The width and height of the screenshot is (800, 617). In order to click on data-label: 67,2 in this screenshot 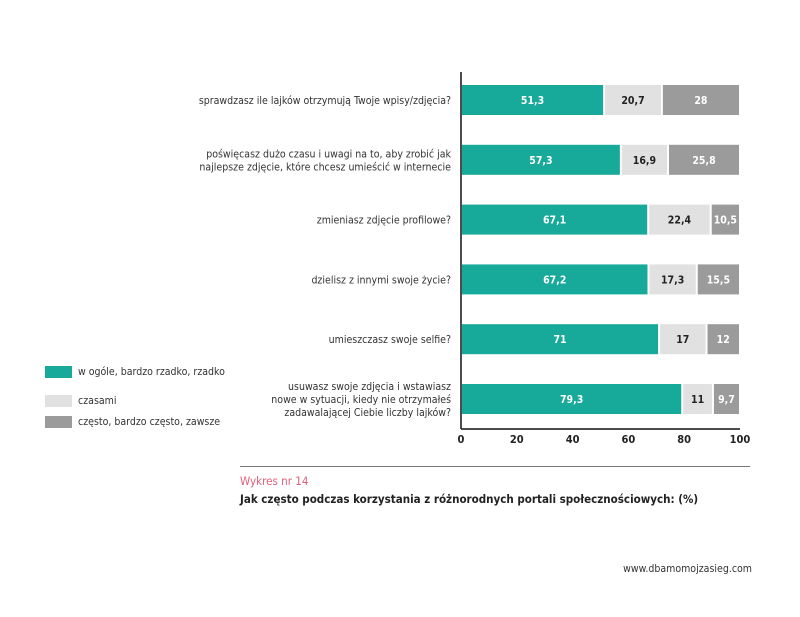, I will do `click(554, 280)`.